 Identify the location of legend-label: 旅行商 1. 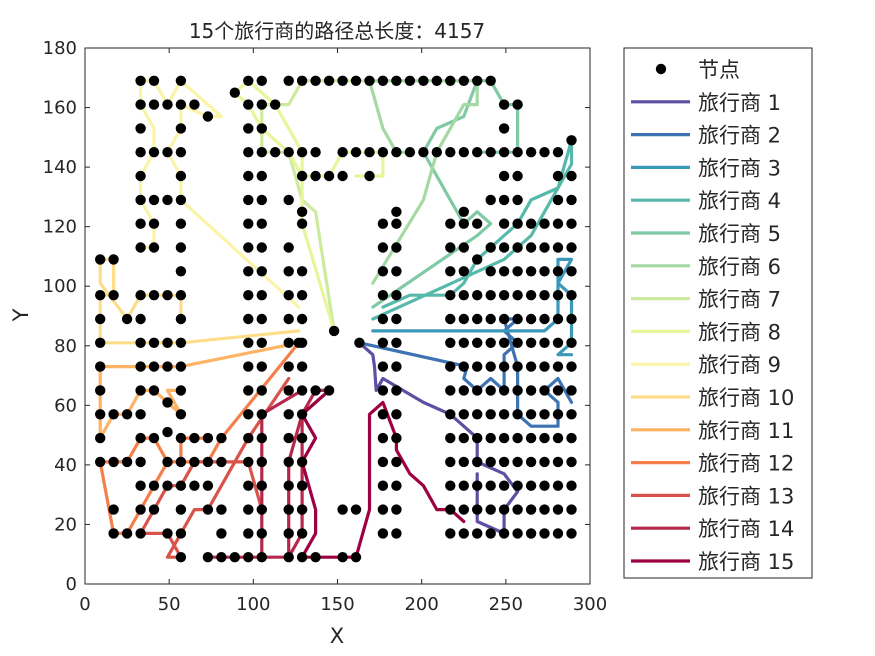
(739, 103).